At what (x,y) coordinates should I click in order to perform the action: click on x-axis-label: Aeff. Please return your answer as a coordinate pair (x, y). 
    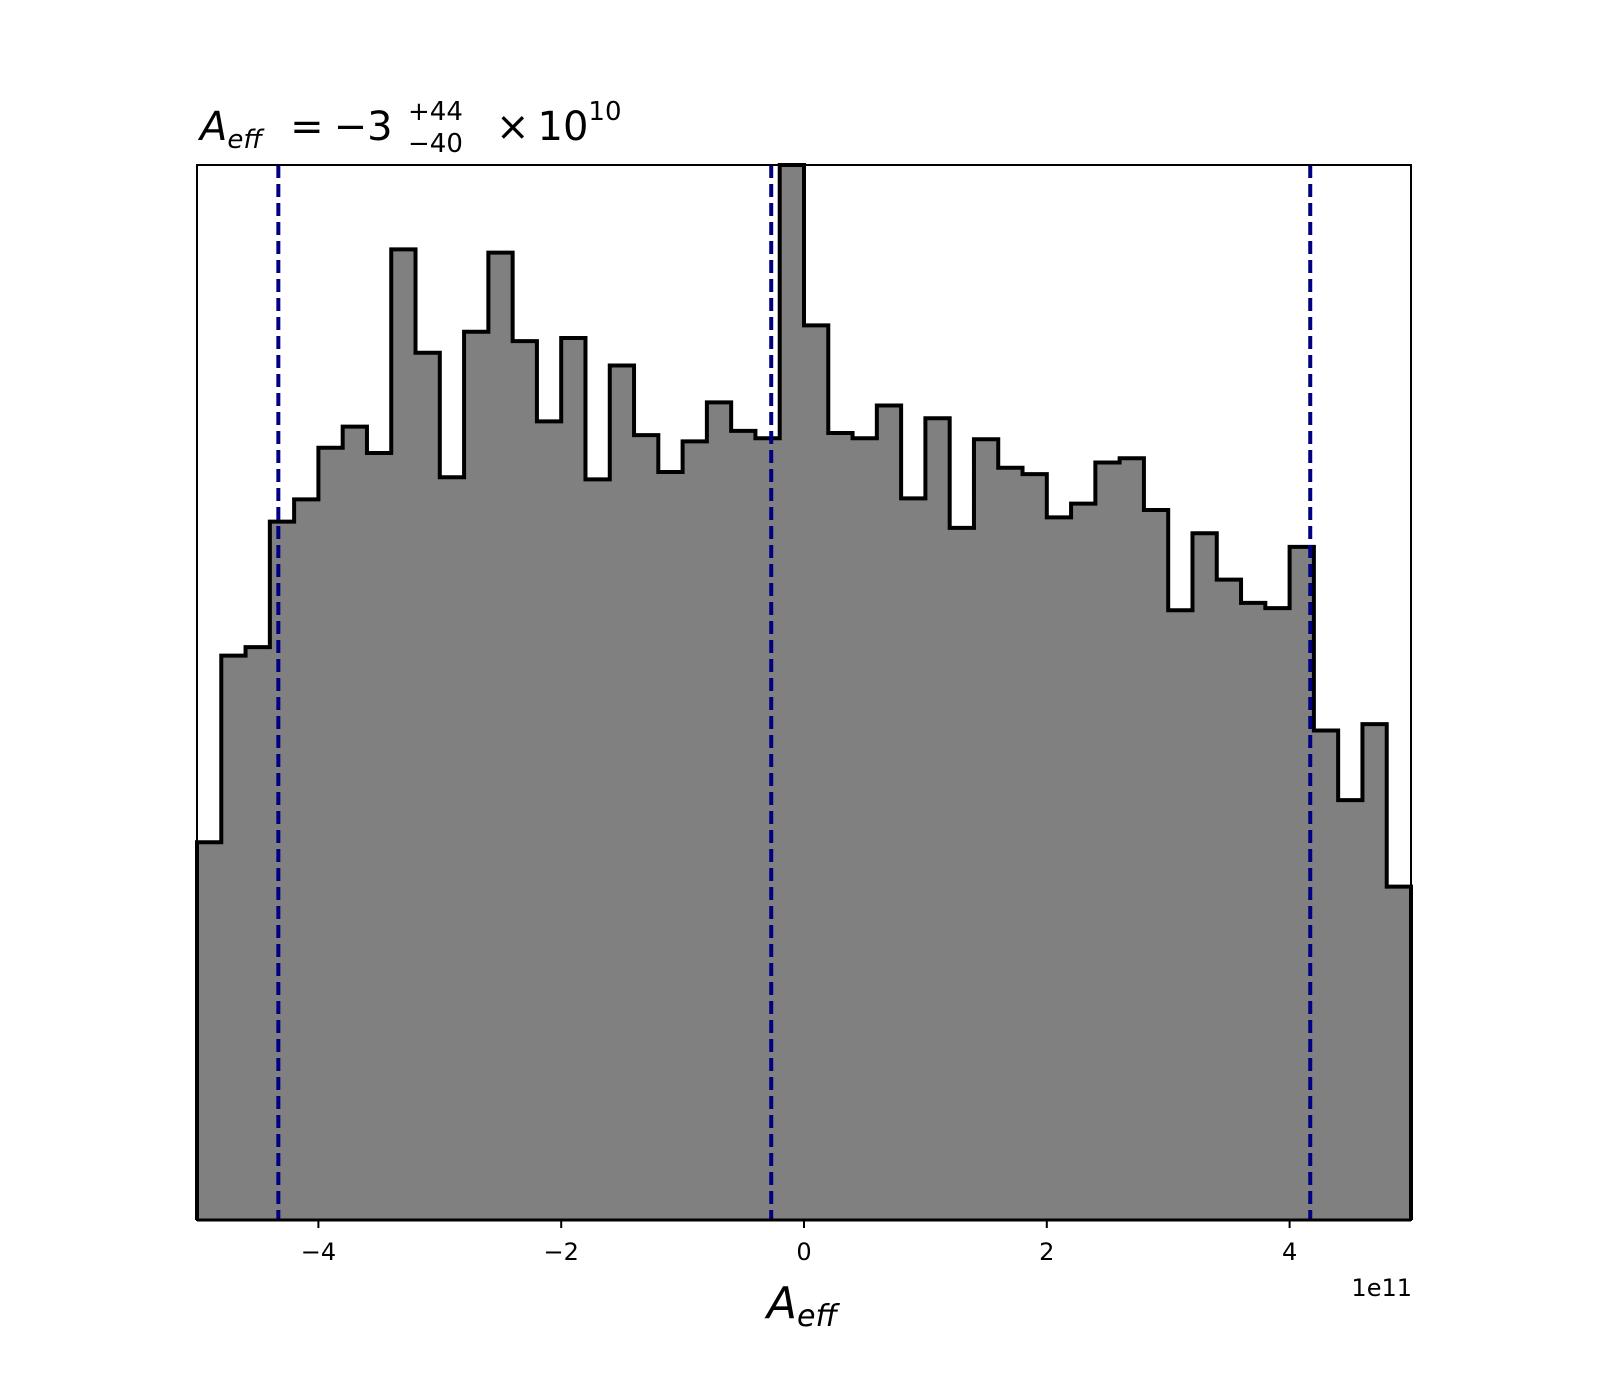
    Looking at the image, I should click on (802, 1306).